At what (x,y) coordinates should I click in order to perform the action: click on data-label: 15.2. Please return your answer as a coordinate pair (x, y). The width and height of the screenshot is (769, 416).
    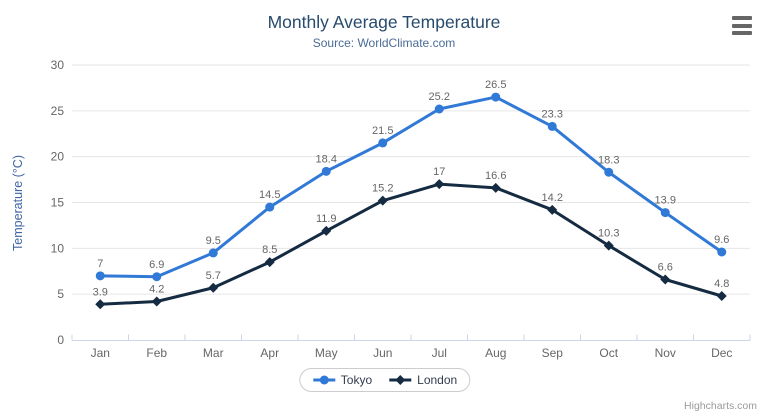
    Looking at the image, I should click on (382, 189).